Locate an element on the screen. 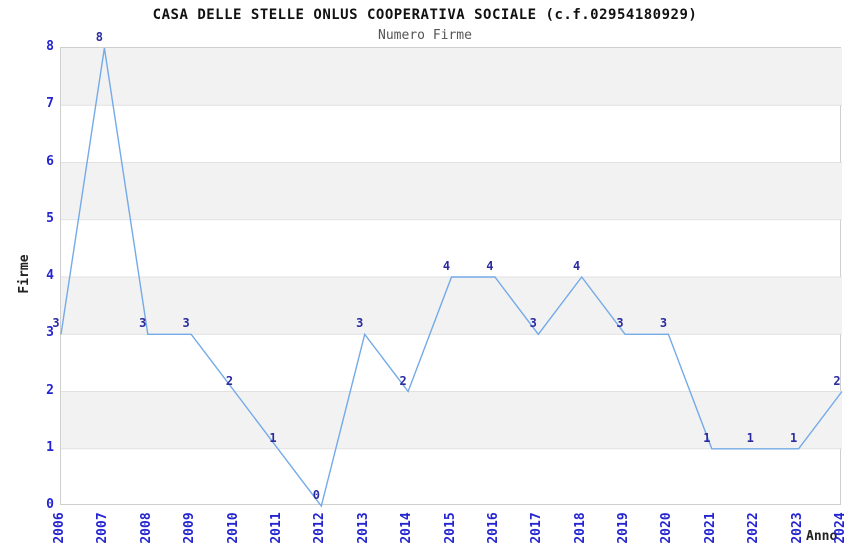  chart-subtitle: Numero Firme is located at coordinates (425, 35).